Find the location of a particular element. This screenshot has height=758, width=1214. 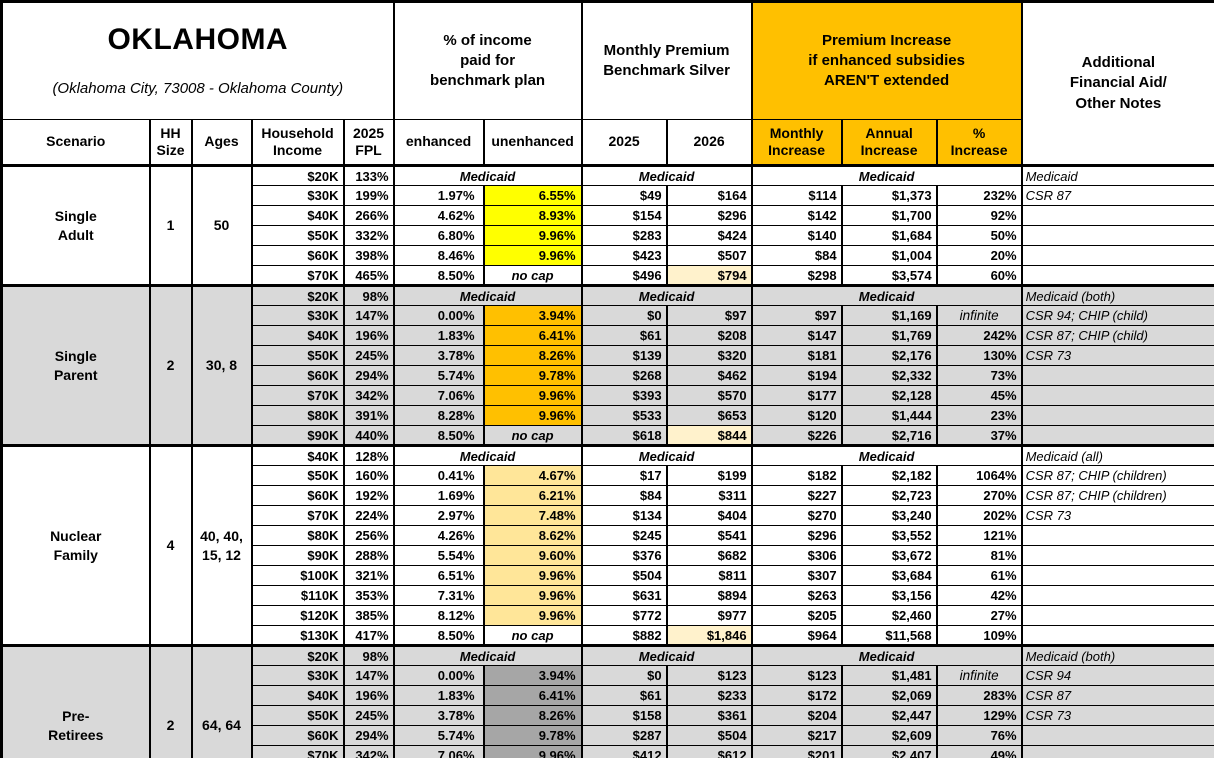

cell-fpl: 391% is located at coordinates (368, 415).